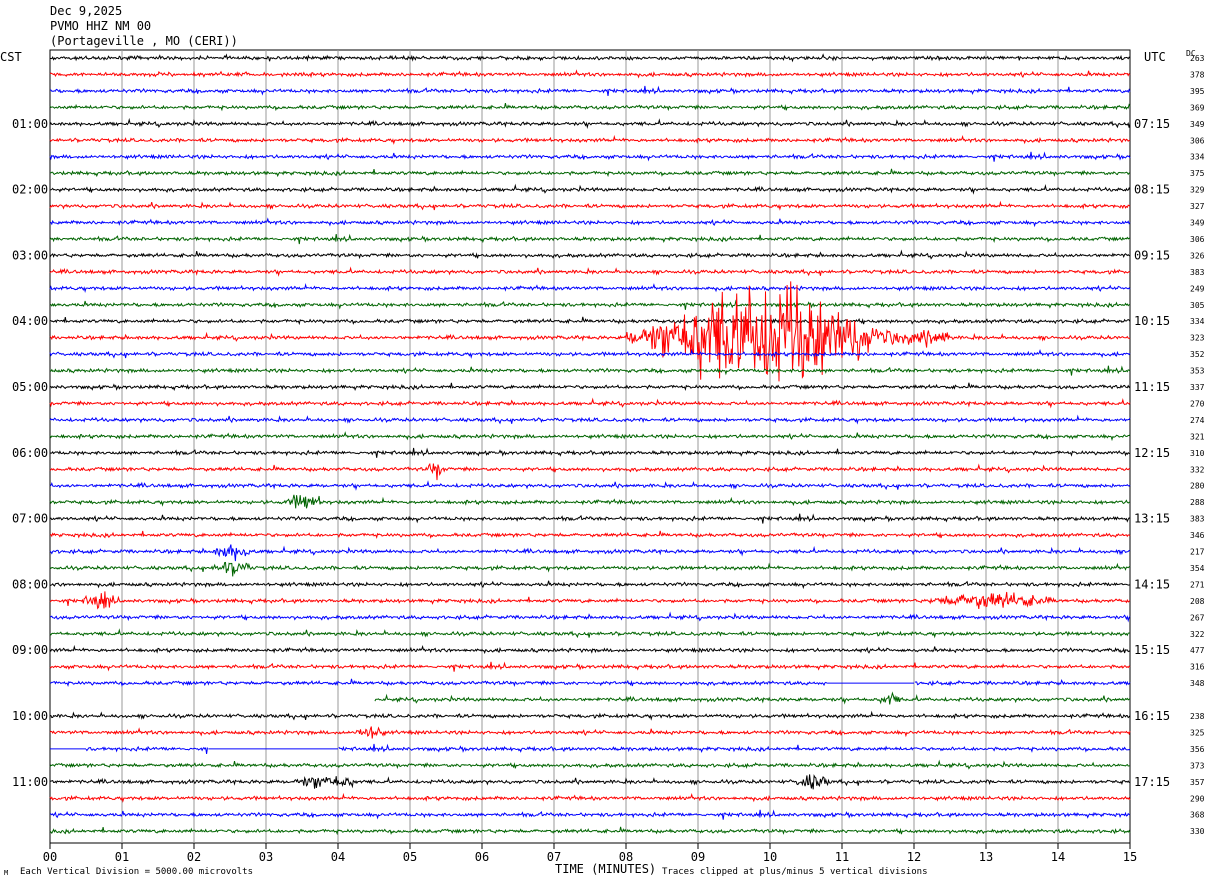 The height and width of the screenshot is (886, 1210). What do you see at coordinates (1152, 584) in the screenshot?
I see `right-hour-label: 14:15` at bounding box center [1152, 584].